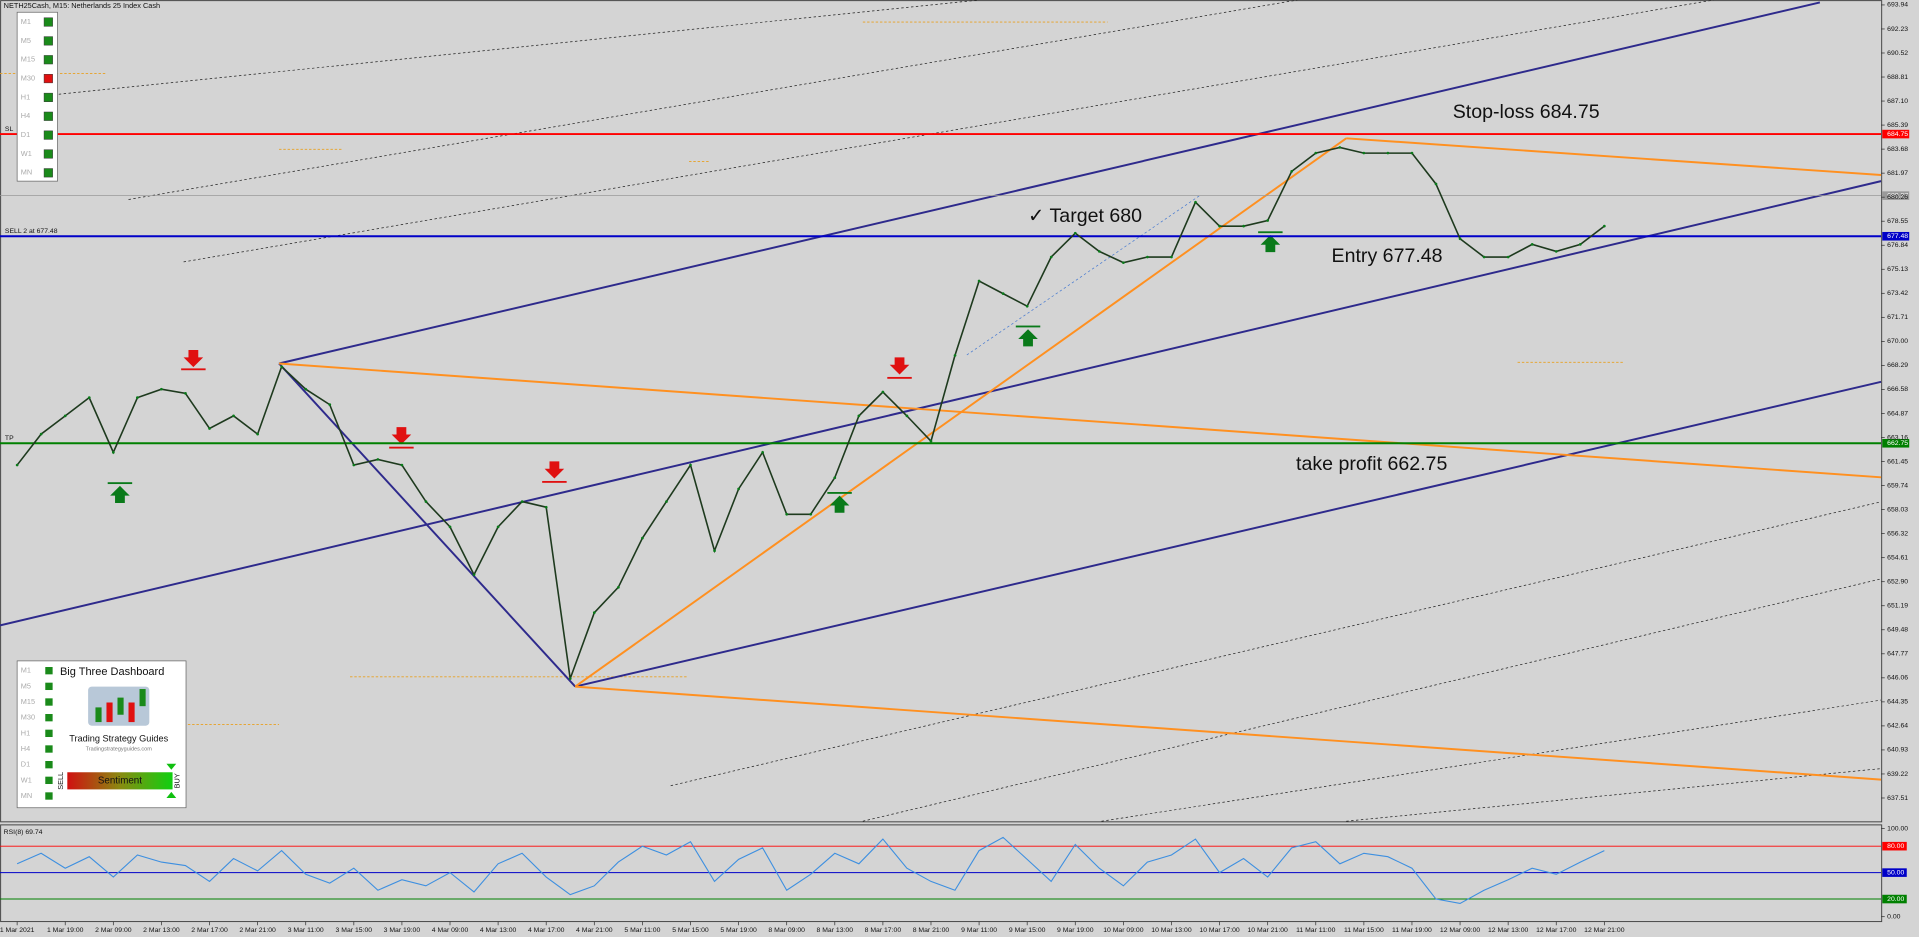 This screenshot has height=937, width=1919. I want to click on x-tick-label: 4 Mar 17:00, so click(546, 930).